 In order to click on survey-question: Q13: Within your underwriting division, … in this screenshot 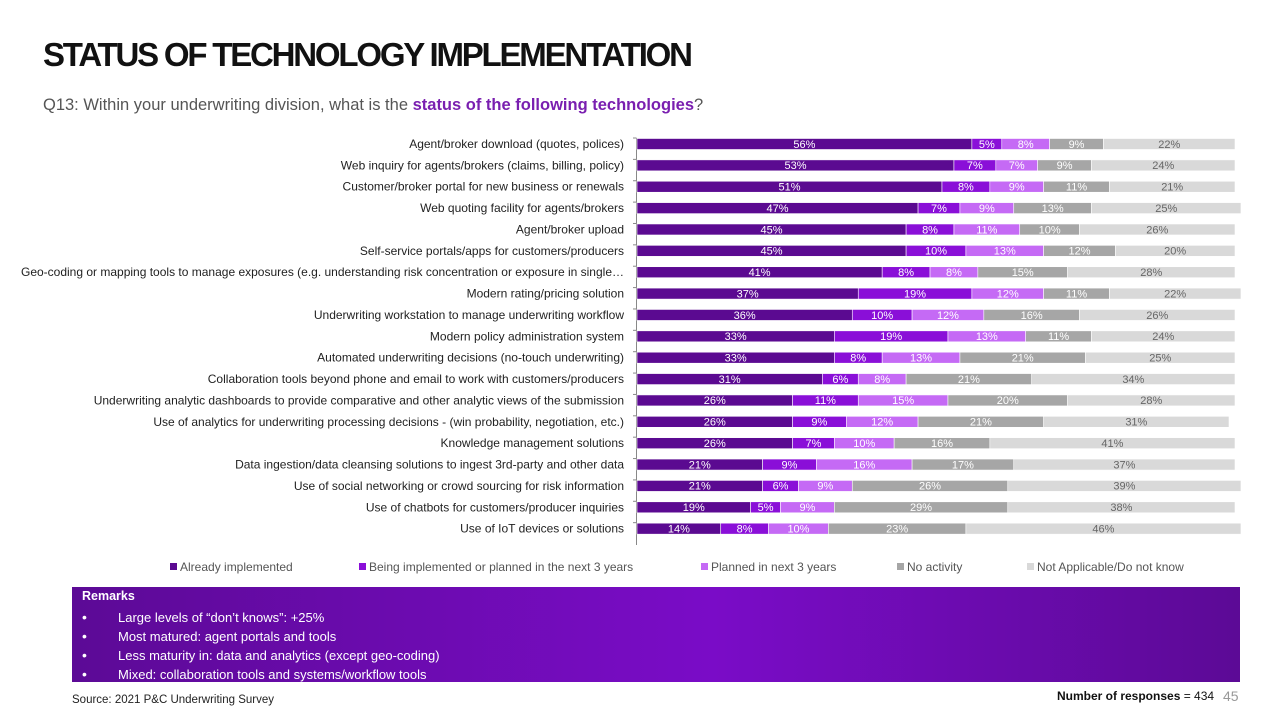, I will do `click(373, 105)`.